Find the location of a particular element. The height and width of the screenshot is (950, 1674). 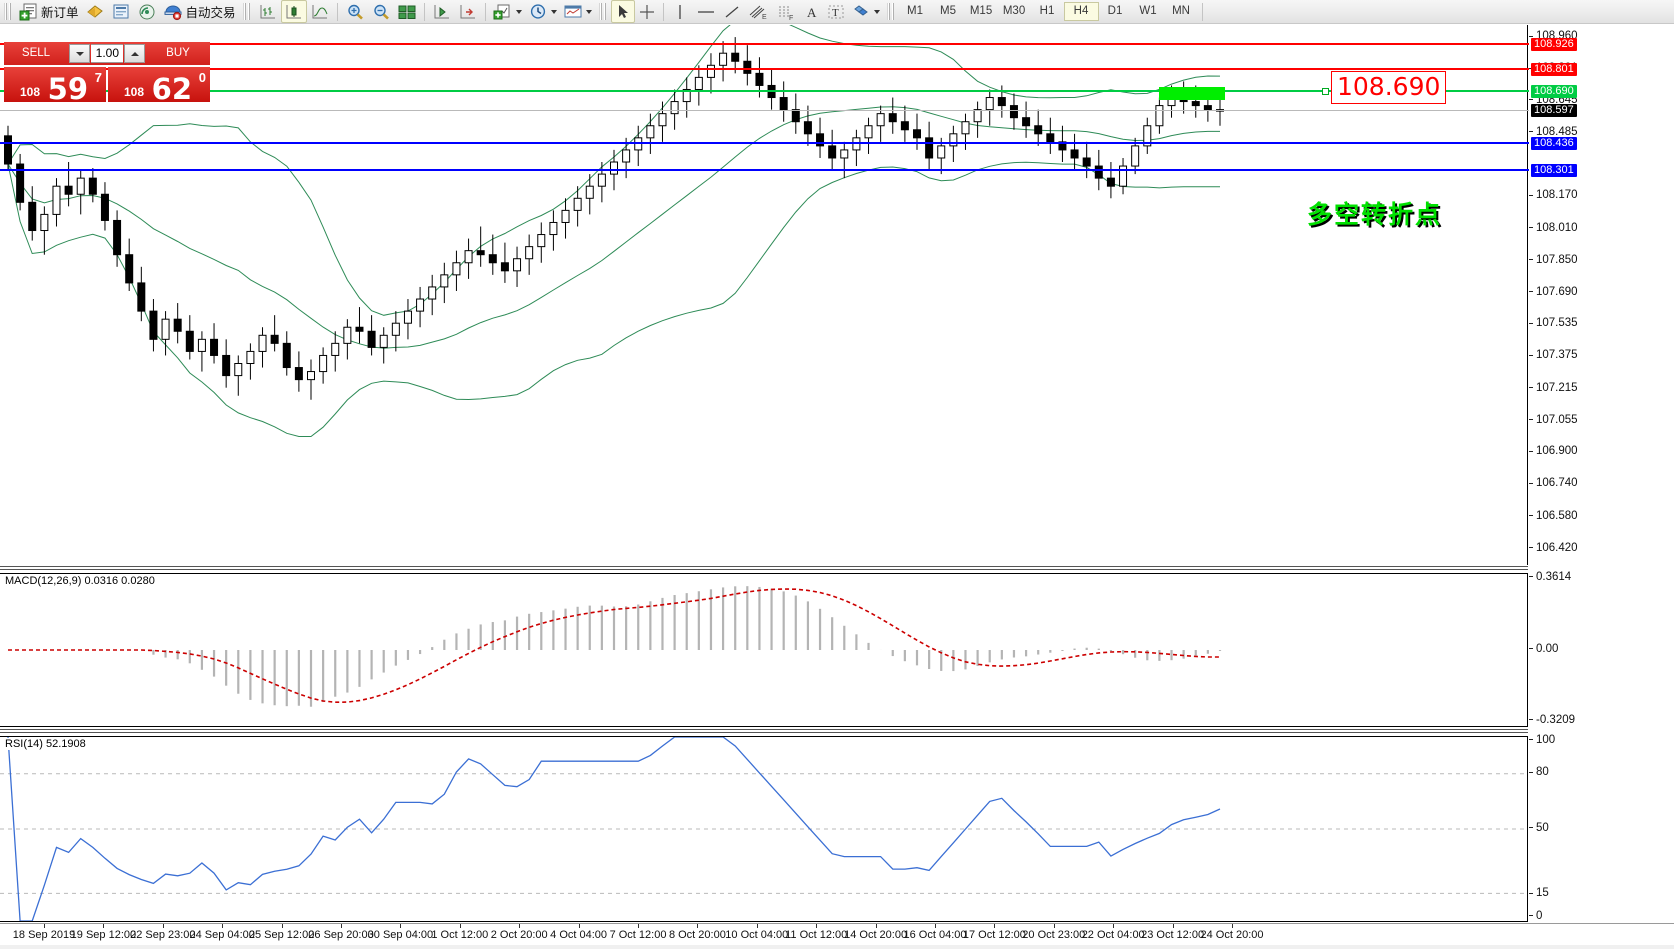

price-level-line-108.926 is located at coordinates (764, 43).